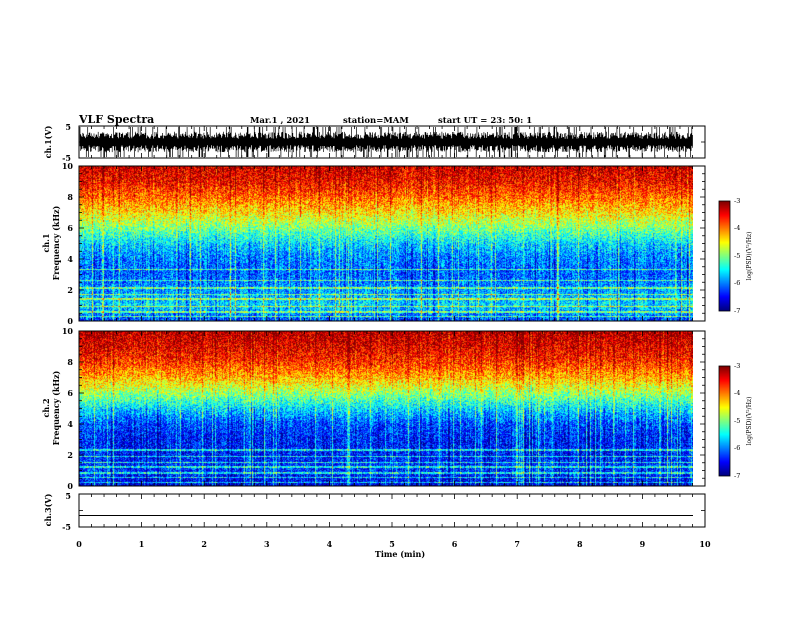 This screenshot has height=617, width=792. I want to click on time-tick-label: 9, so click(643, 544).